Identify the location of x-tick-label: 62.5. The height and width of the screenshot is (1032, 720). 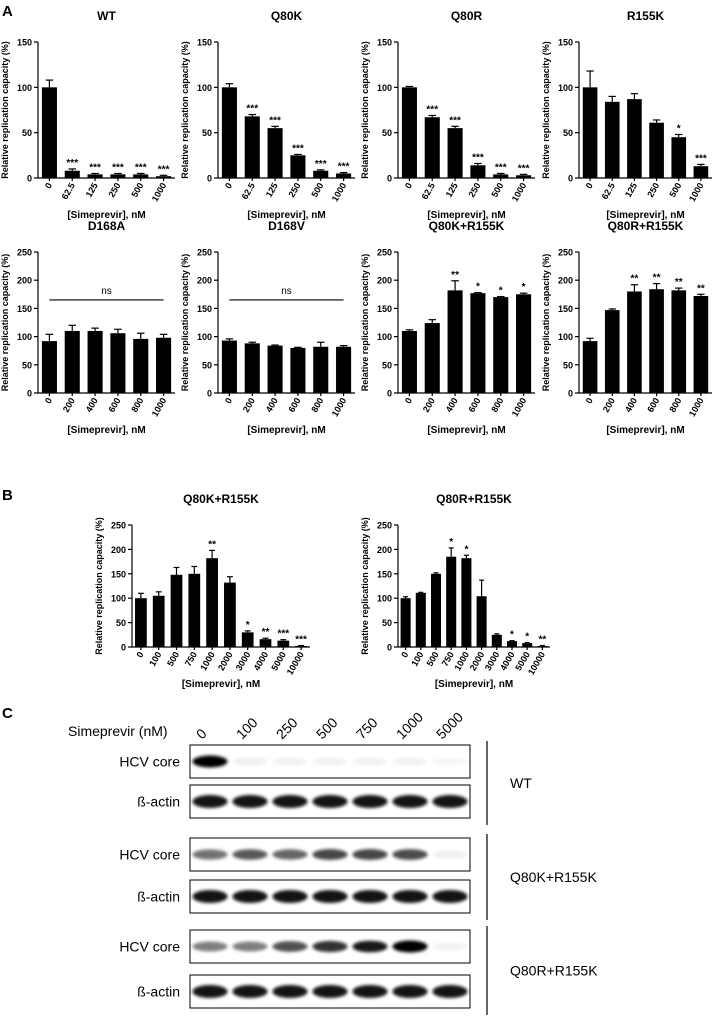
(428, 191).